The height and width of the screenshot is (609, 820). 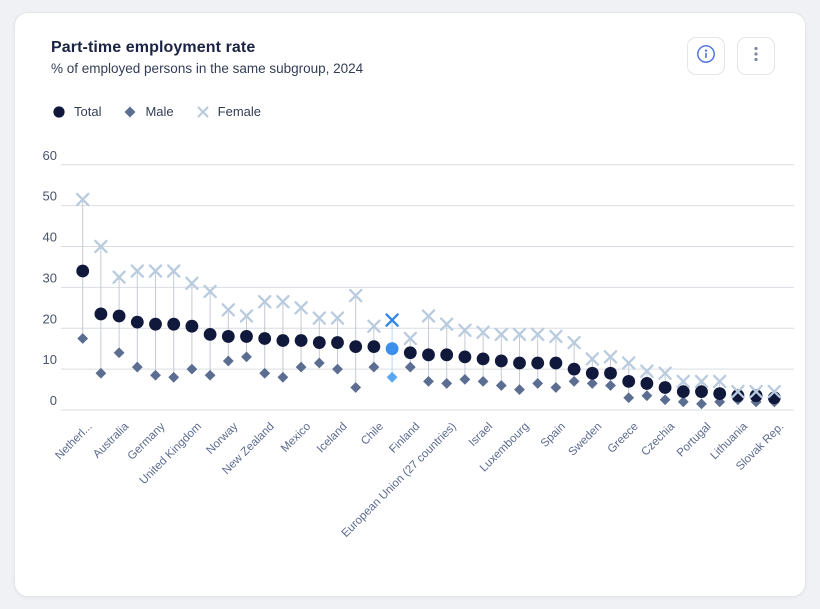 I want to click on legend-item-male: Male, so click(x=148, y=111).